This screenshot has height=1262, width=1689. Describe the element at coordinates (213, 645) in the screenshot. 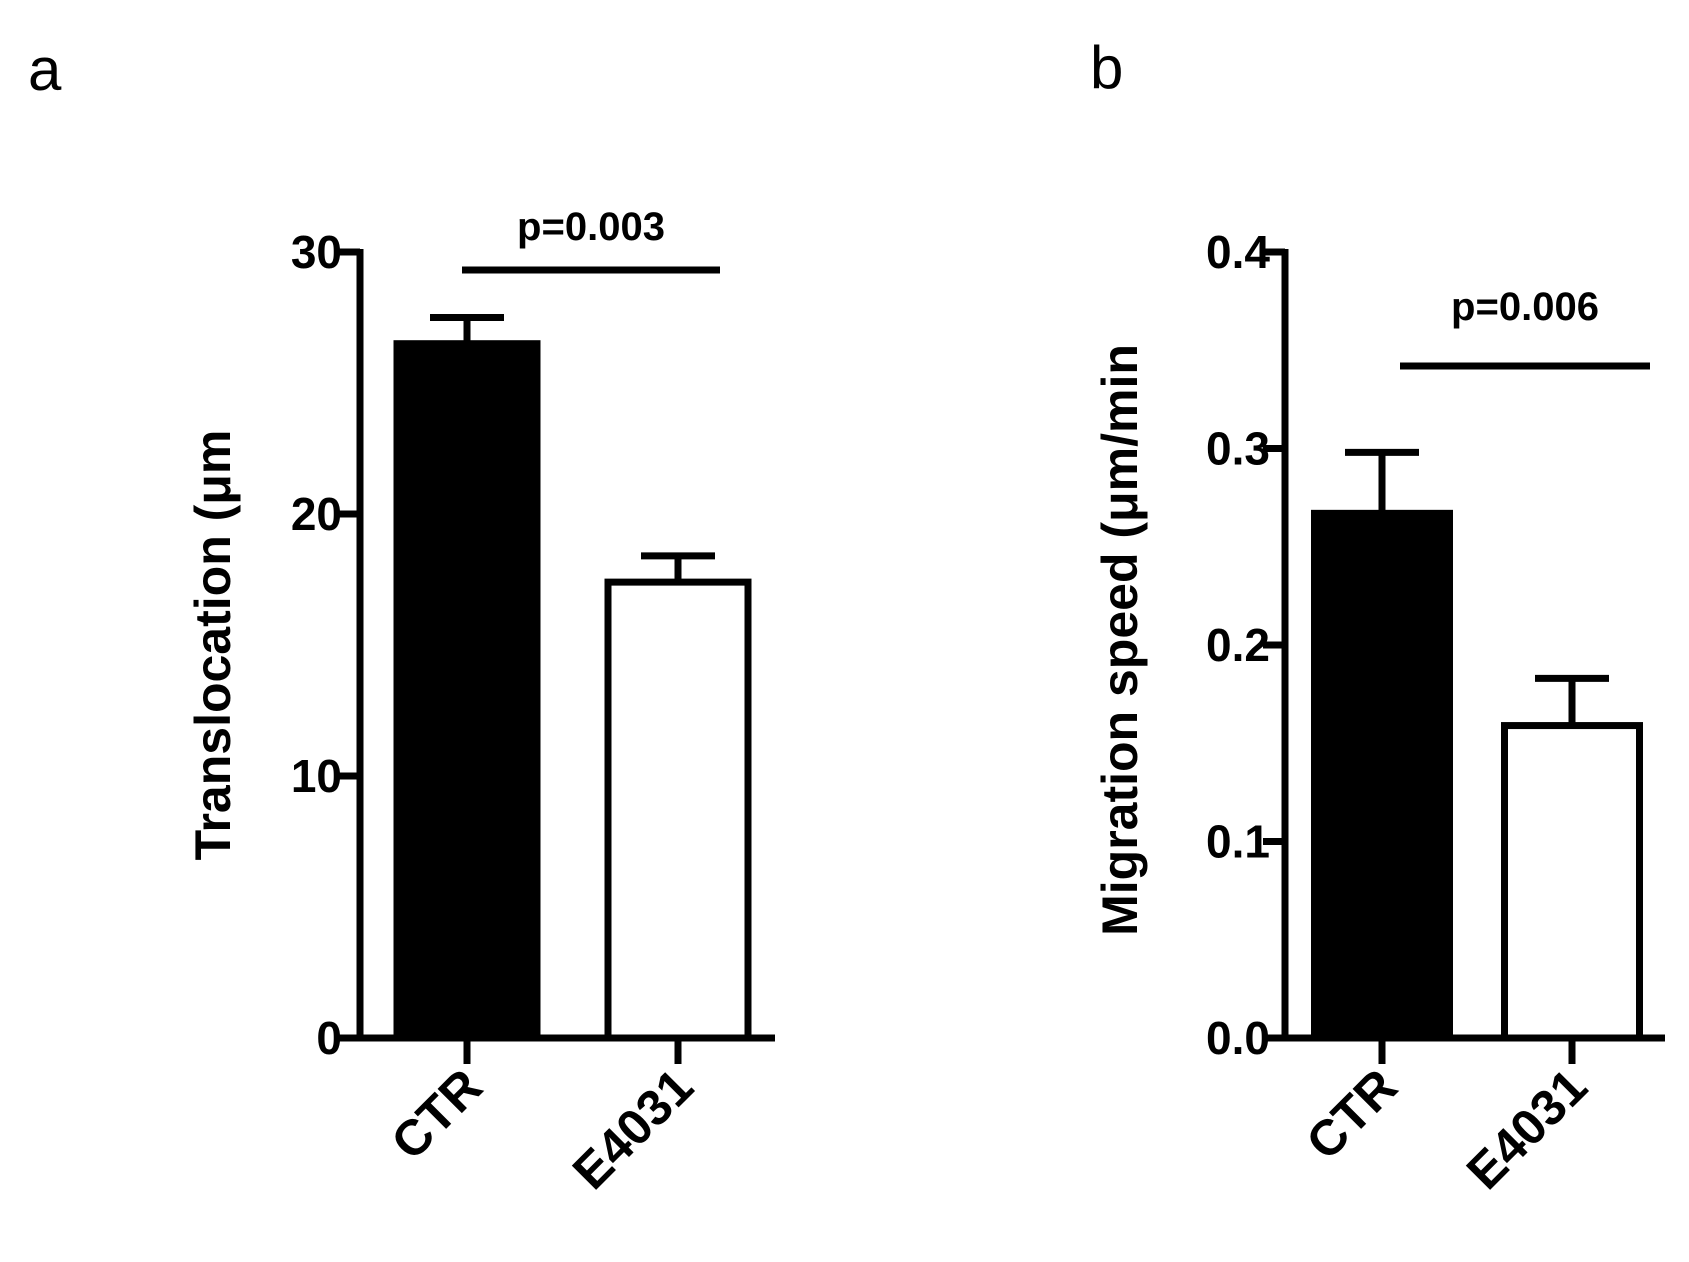

I see `y-axis-label: Translocation (μm` at that location.